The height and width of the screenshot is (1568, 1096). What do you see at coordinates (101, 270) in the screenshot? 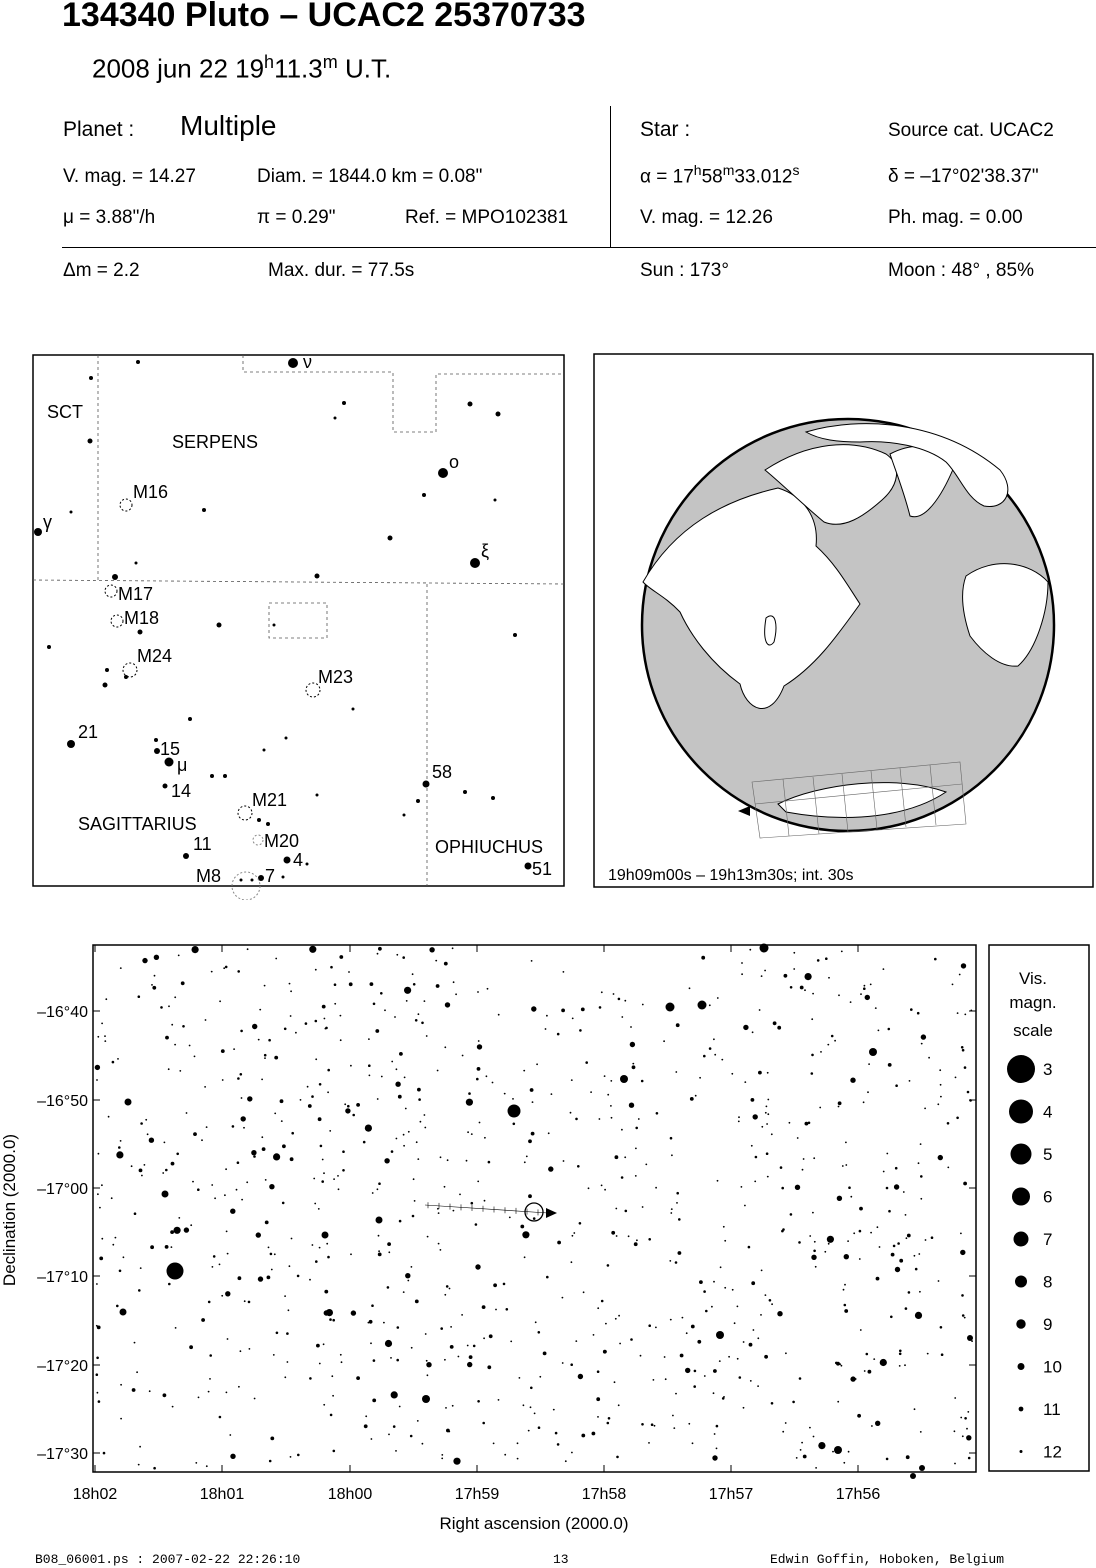
I see `magnitude-drop: Δm = 2.2` at bounding box center [101, 270].